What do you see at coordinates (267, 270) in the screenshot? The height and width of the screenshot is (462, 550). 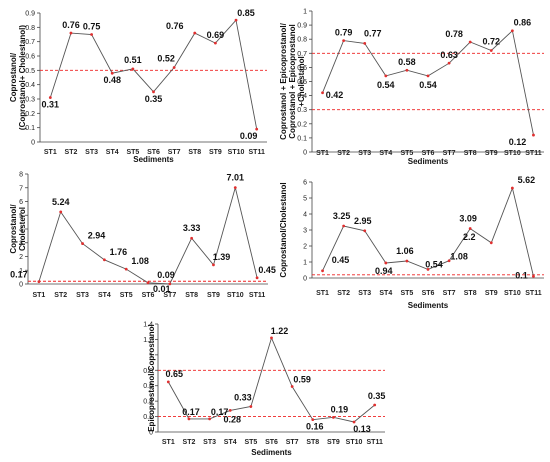 I see `data-label: 0.45` at bounding box center [267, 270].